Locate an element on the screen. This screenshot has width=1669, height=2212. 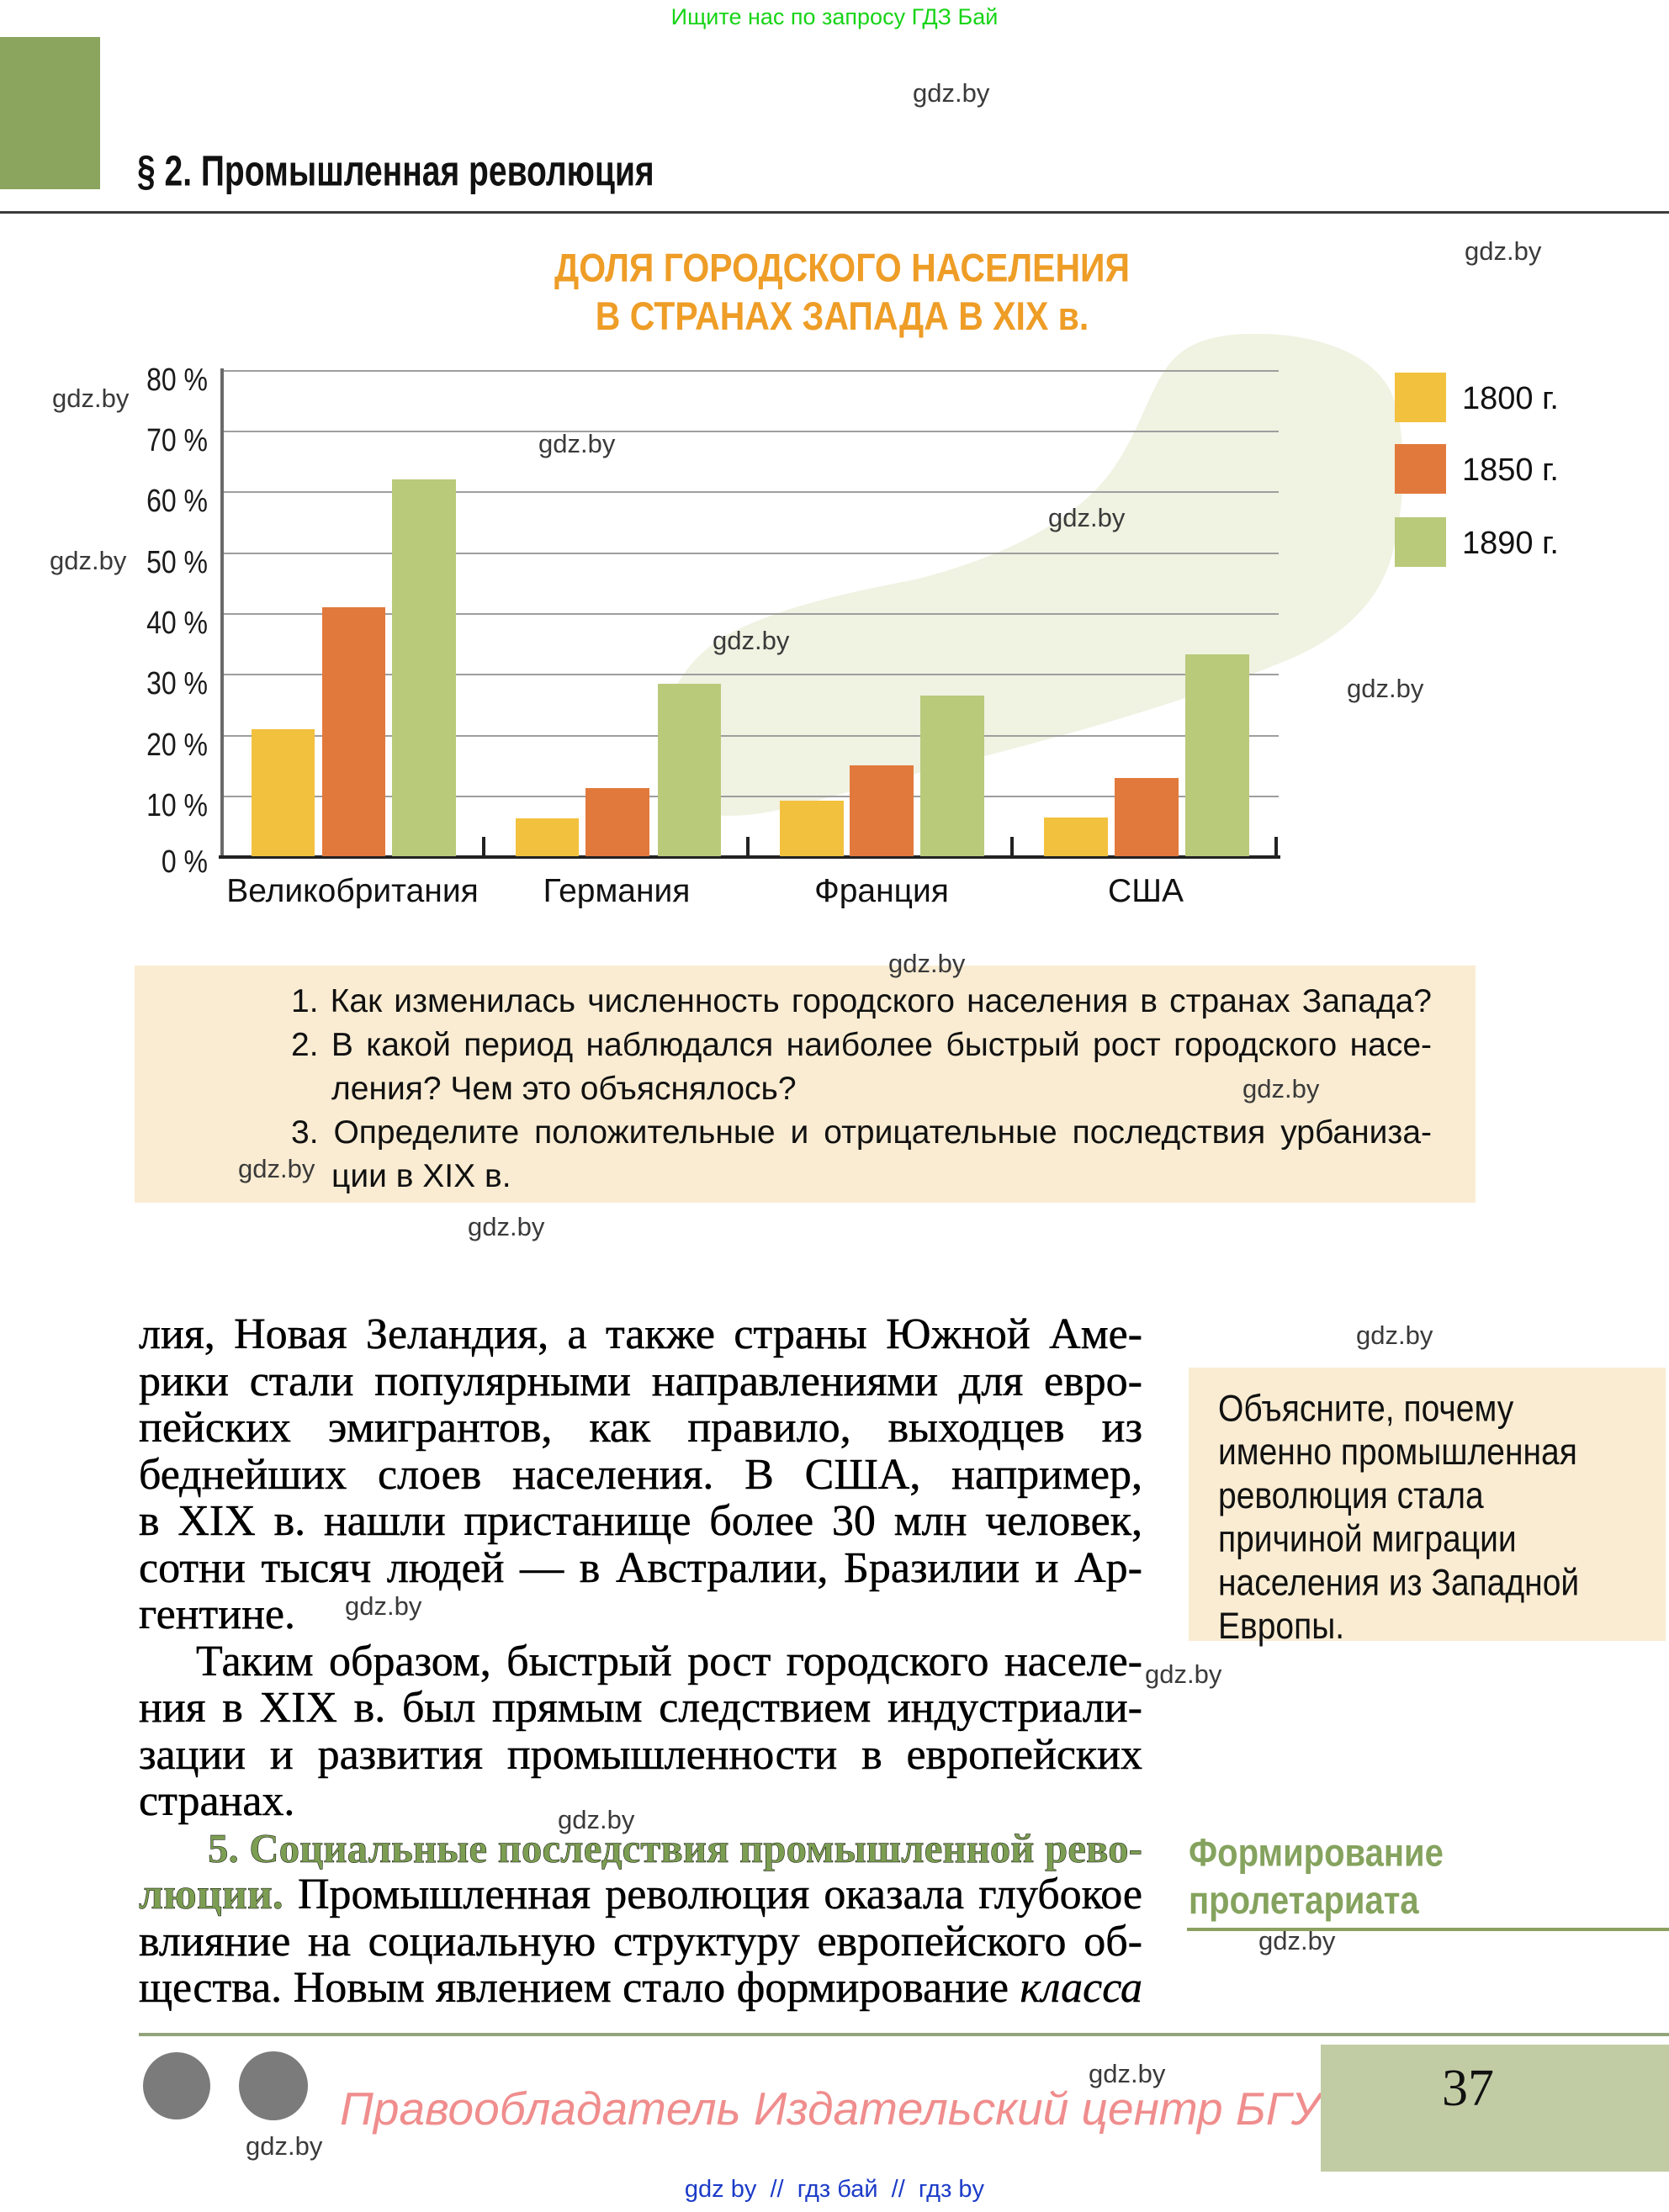
svg-text: 20 % is located at coordinates (177, 744).